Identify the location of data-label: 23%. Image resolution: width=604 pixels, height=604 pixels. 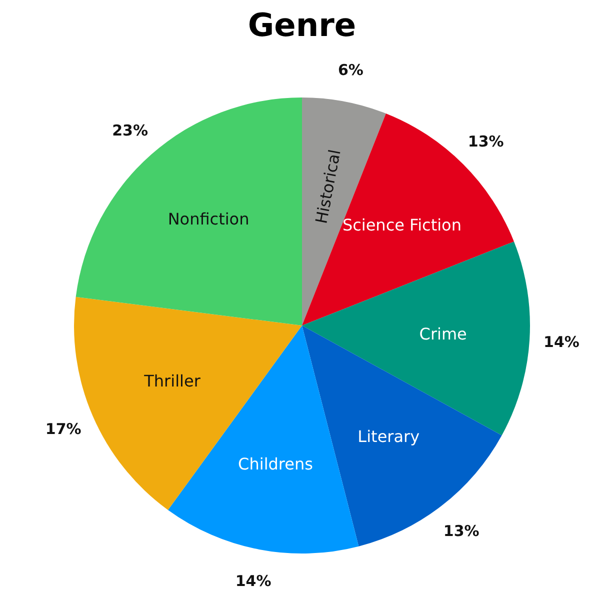
(130, 130).